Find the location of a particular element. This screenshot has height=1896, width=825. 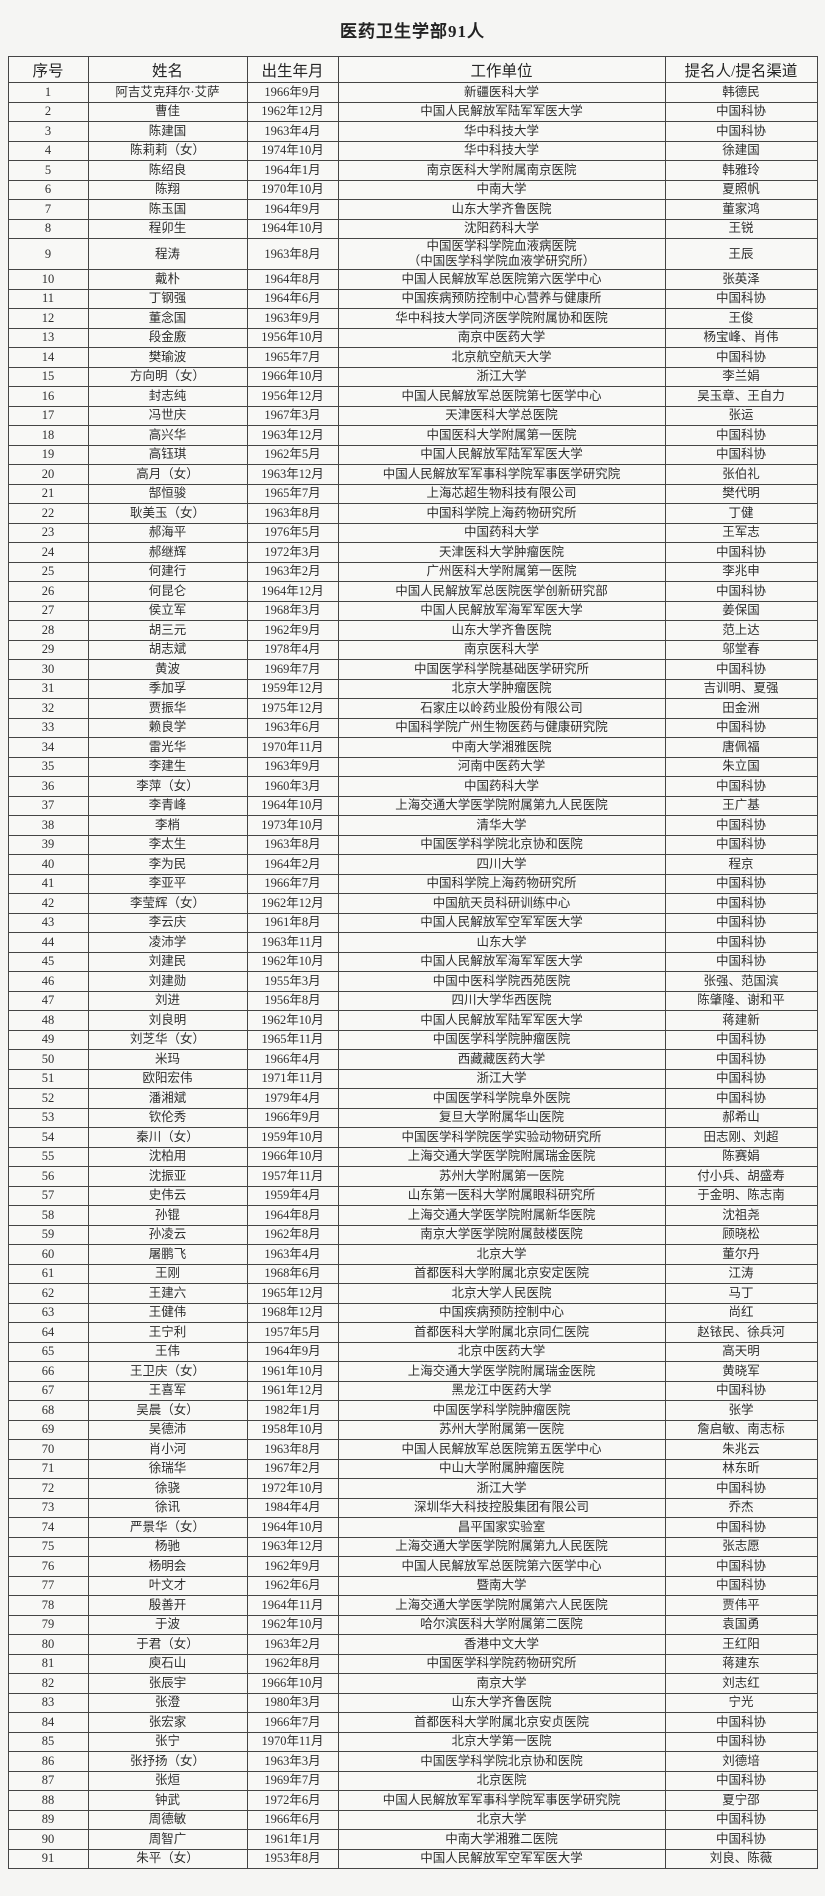

cell-index: 27 is located at coordinates (48, 610).